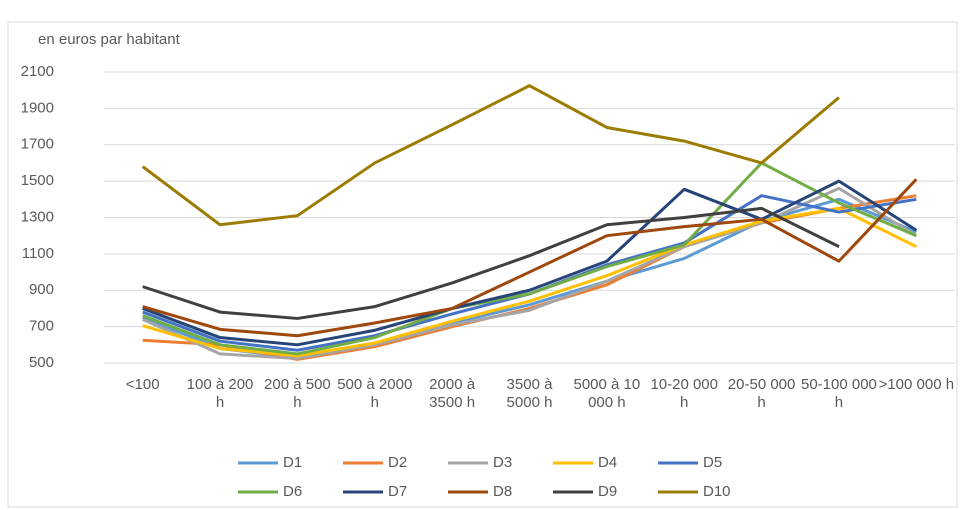 The width and height of the screenshot is (960, 510). Describe the element at coordinates (37, 216) in the screenshot. I see `y-tick-label: 1300` at that location.